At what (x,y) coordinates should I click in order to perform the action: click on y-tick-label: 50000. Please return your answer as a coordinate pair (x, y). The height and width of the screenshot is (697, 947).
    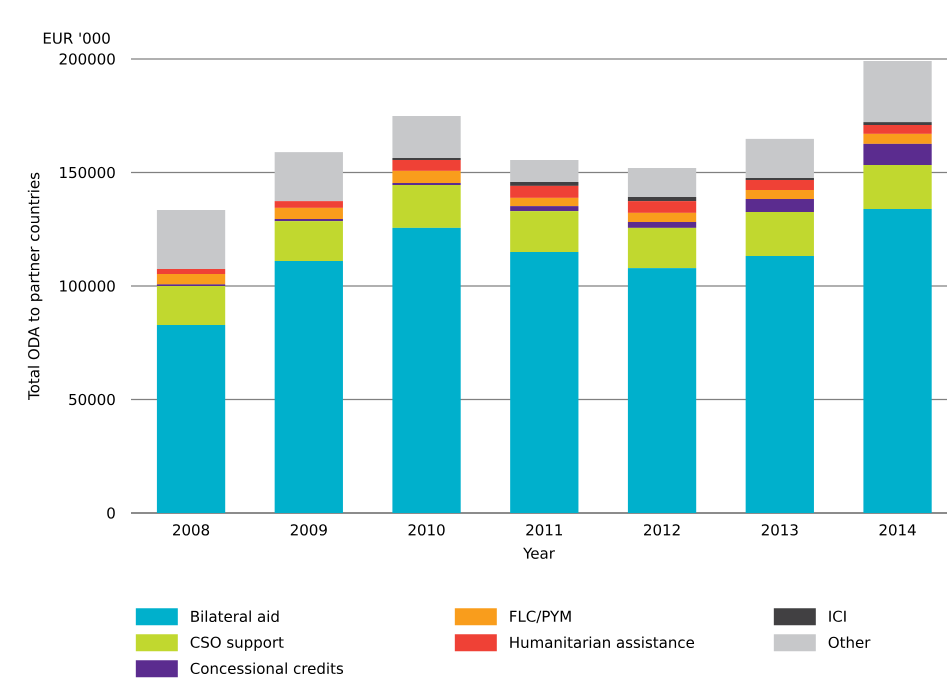
    Looking at the image, I should click on (92, 400).